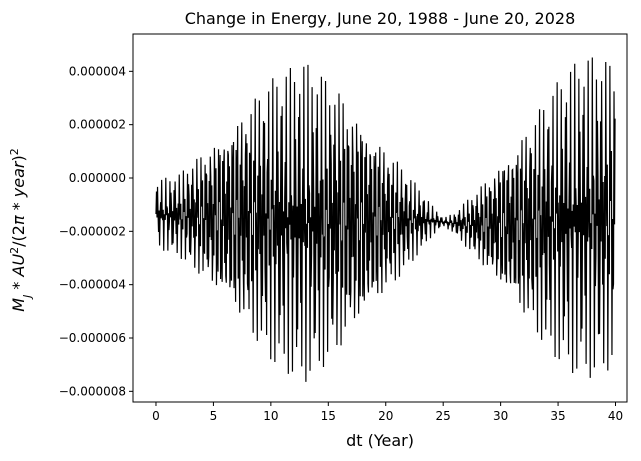 This screenshot has height=461, width=641. I want to click on x-tick-label: 35, so click(557, 416).